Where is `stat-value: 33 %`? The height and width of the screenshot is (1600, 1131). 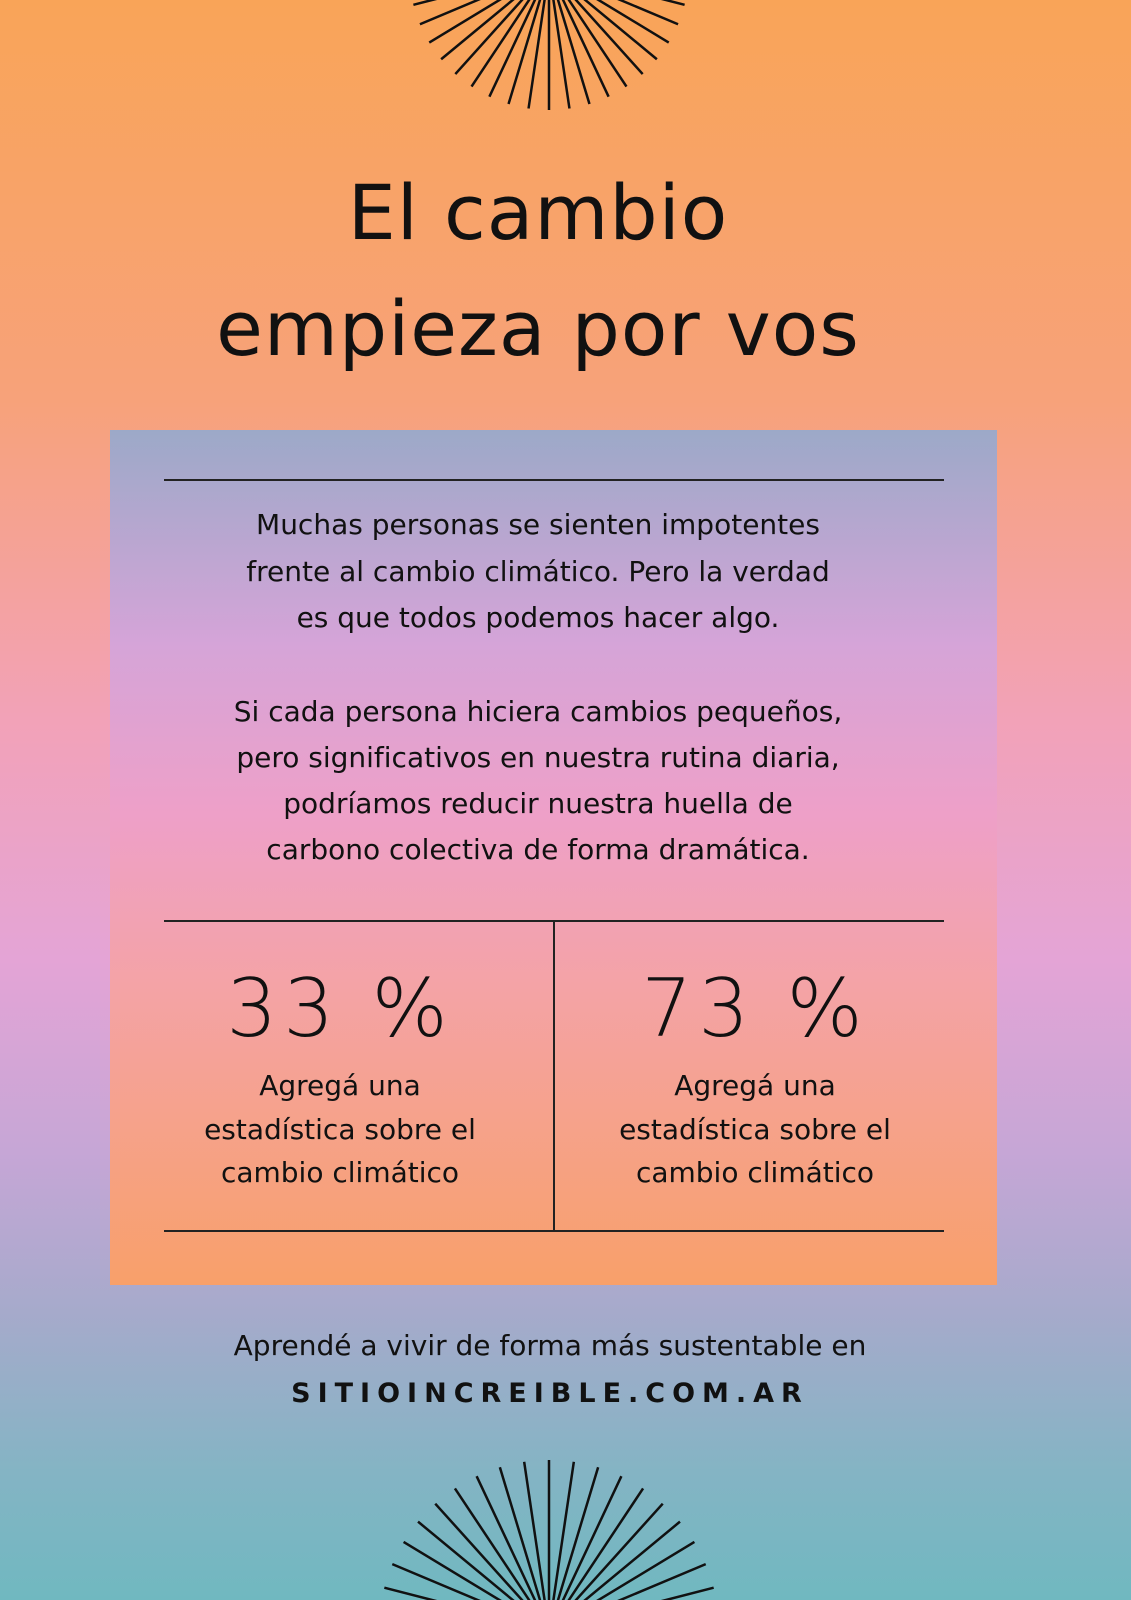 stat-value: 33 % is located at coordinates (340, 1008).